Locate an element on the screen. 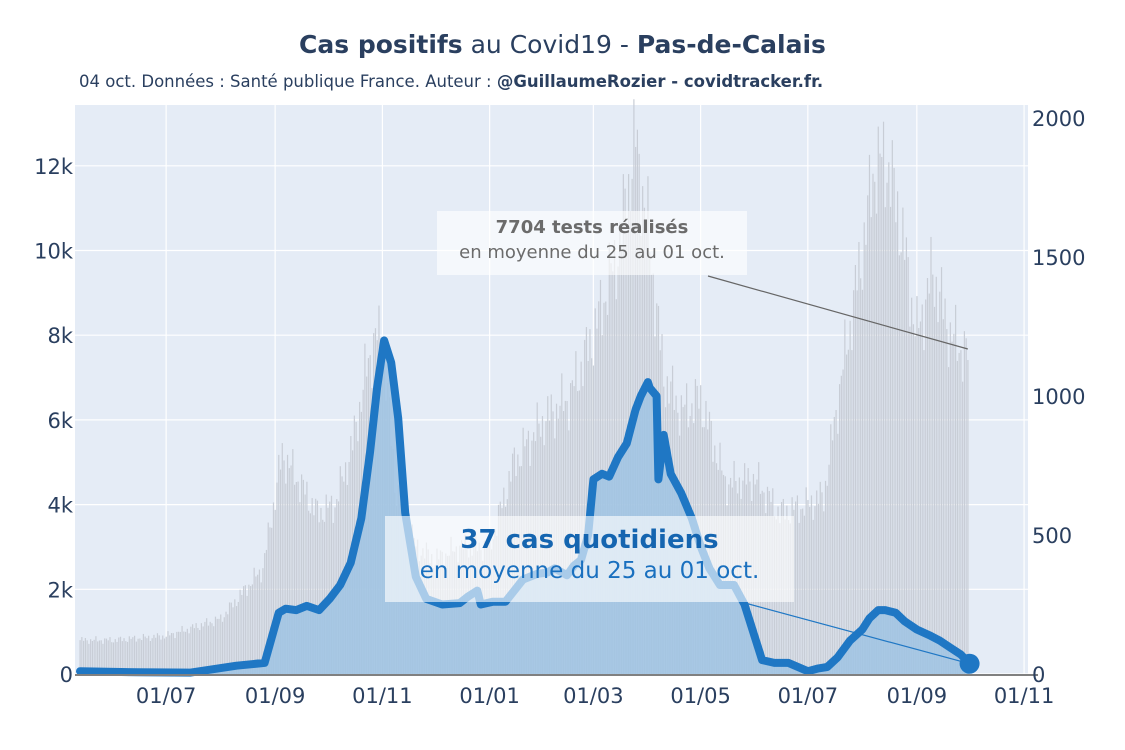  cases-annotation-value: 37 cas quotidiens is located at coordinates (589, 540).